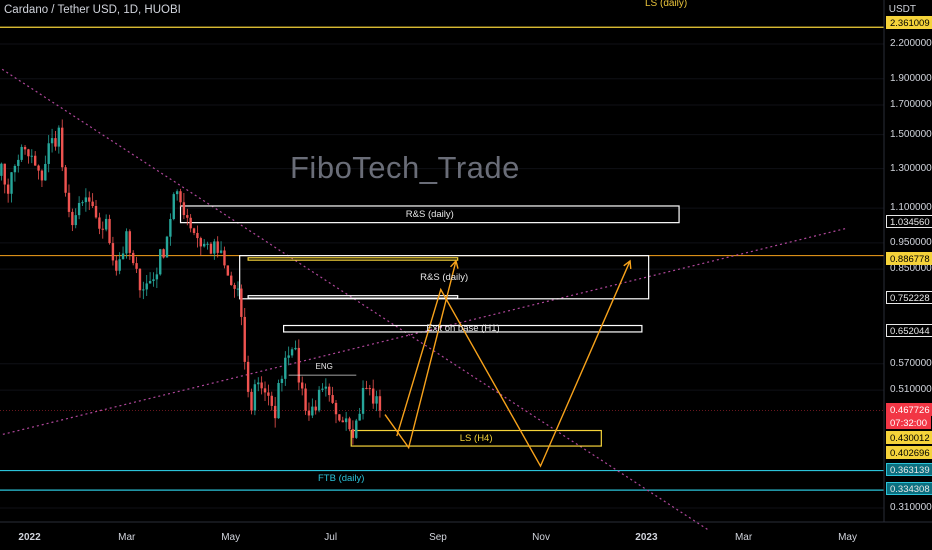 The height and width of the screenshot is (550, 932). I want to click on y-tick-label: 1.700000, so click(911, 105).